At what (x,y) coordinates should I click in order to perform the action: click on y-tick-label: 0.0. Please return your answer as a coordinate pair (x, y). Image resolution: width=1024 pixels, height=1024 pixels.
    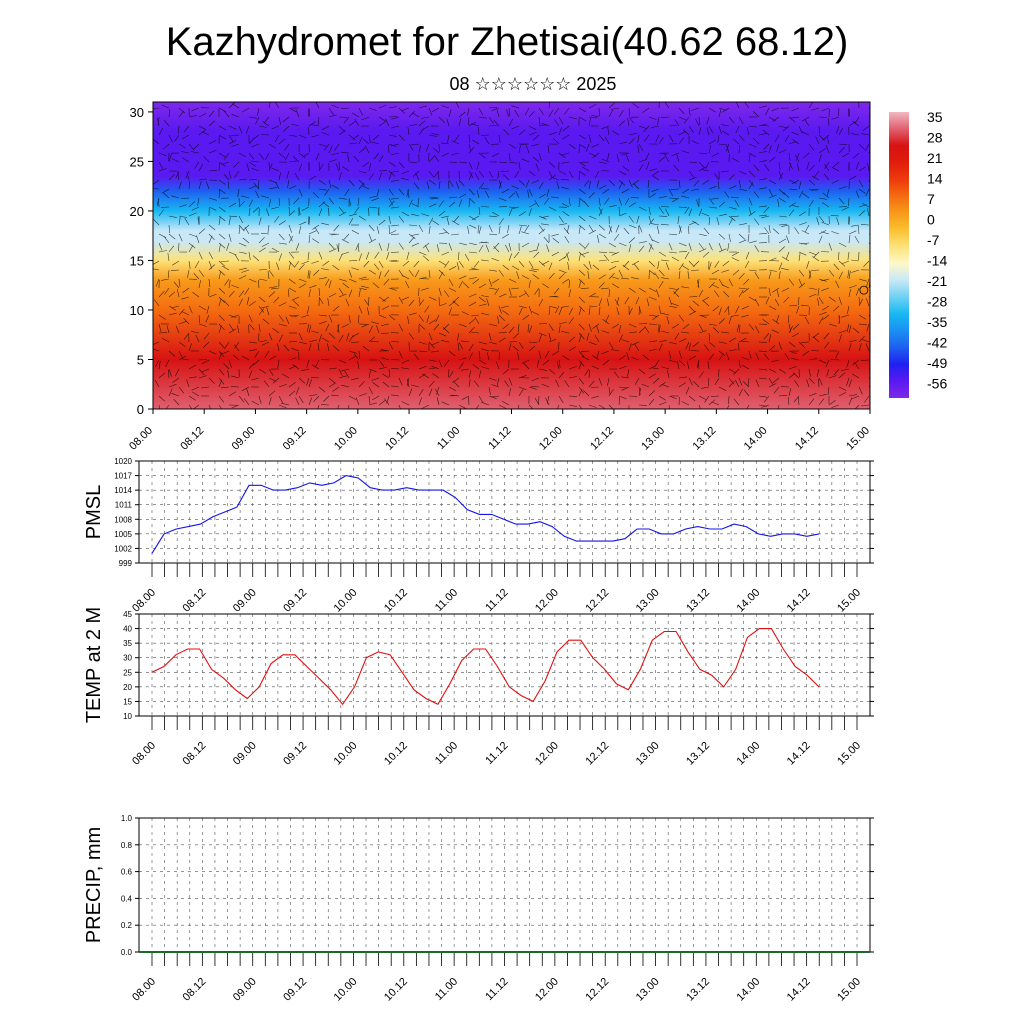
    Looking at the image, I should click on (127, 952).